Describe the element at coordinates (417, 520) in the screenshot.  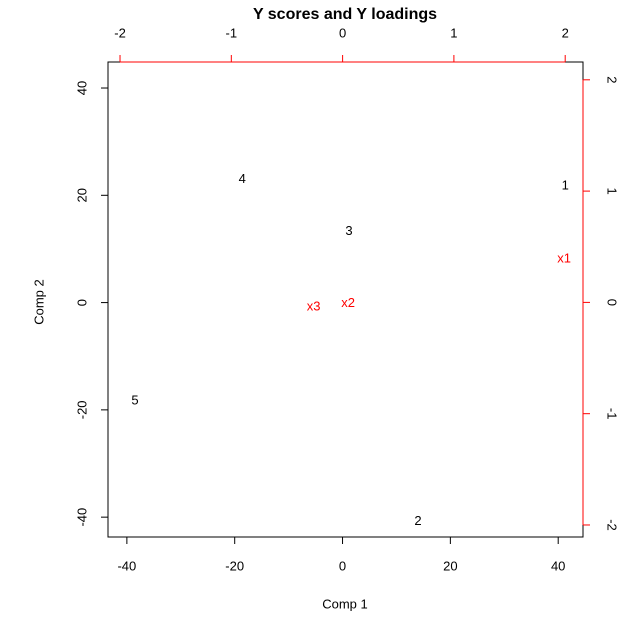
I see `point-label: 2` at that location.